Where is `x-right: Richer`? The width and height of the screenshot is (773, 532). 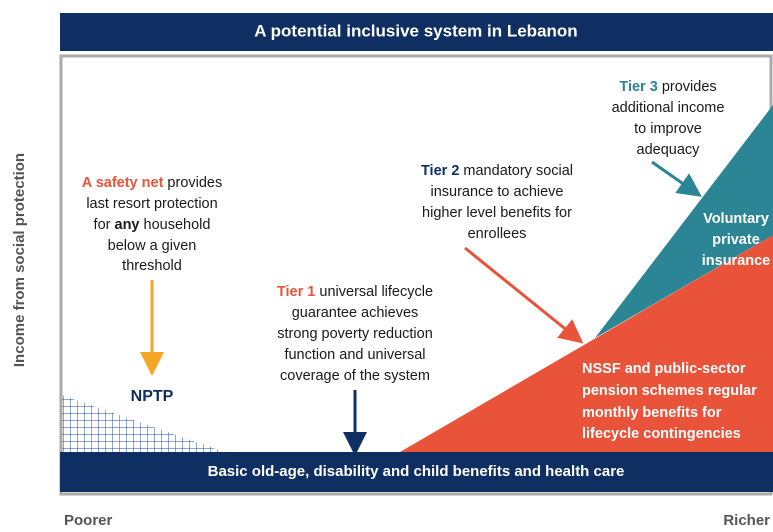
x-right: Richer is located at coordinates (746, 520).